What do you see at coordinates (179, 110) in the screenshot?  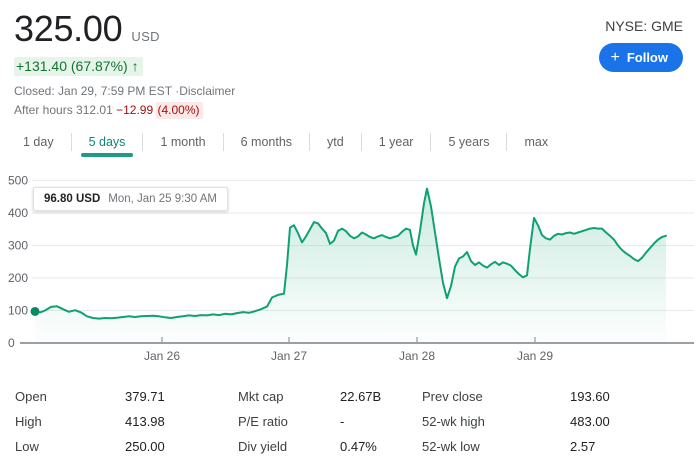 I see `after-hours-percent: (4.00%)` at bounding box center [179, 110].